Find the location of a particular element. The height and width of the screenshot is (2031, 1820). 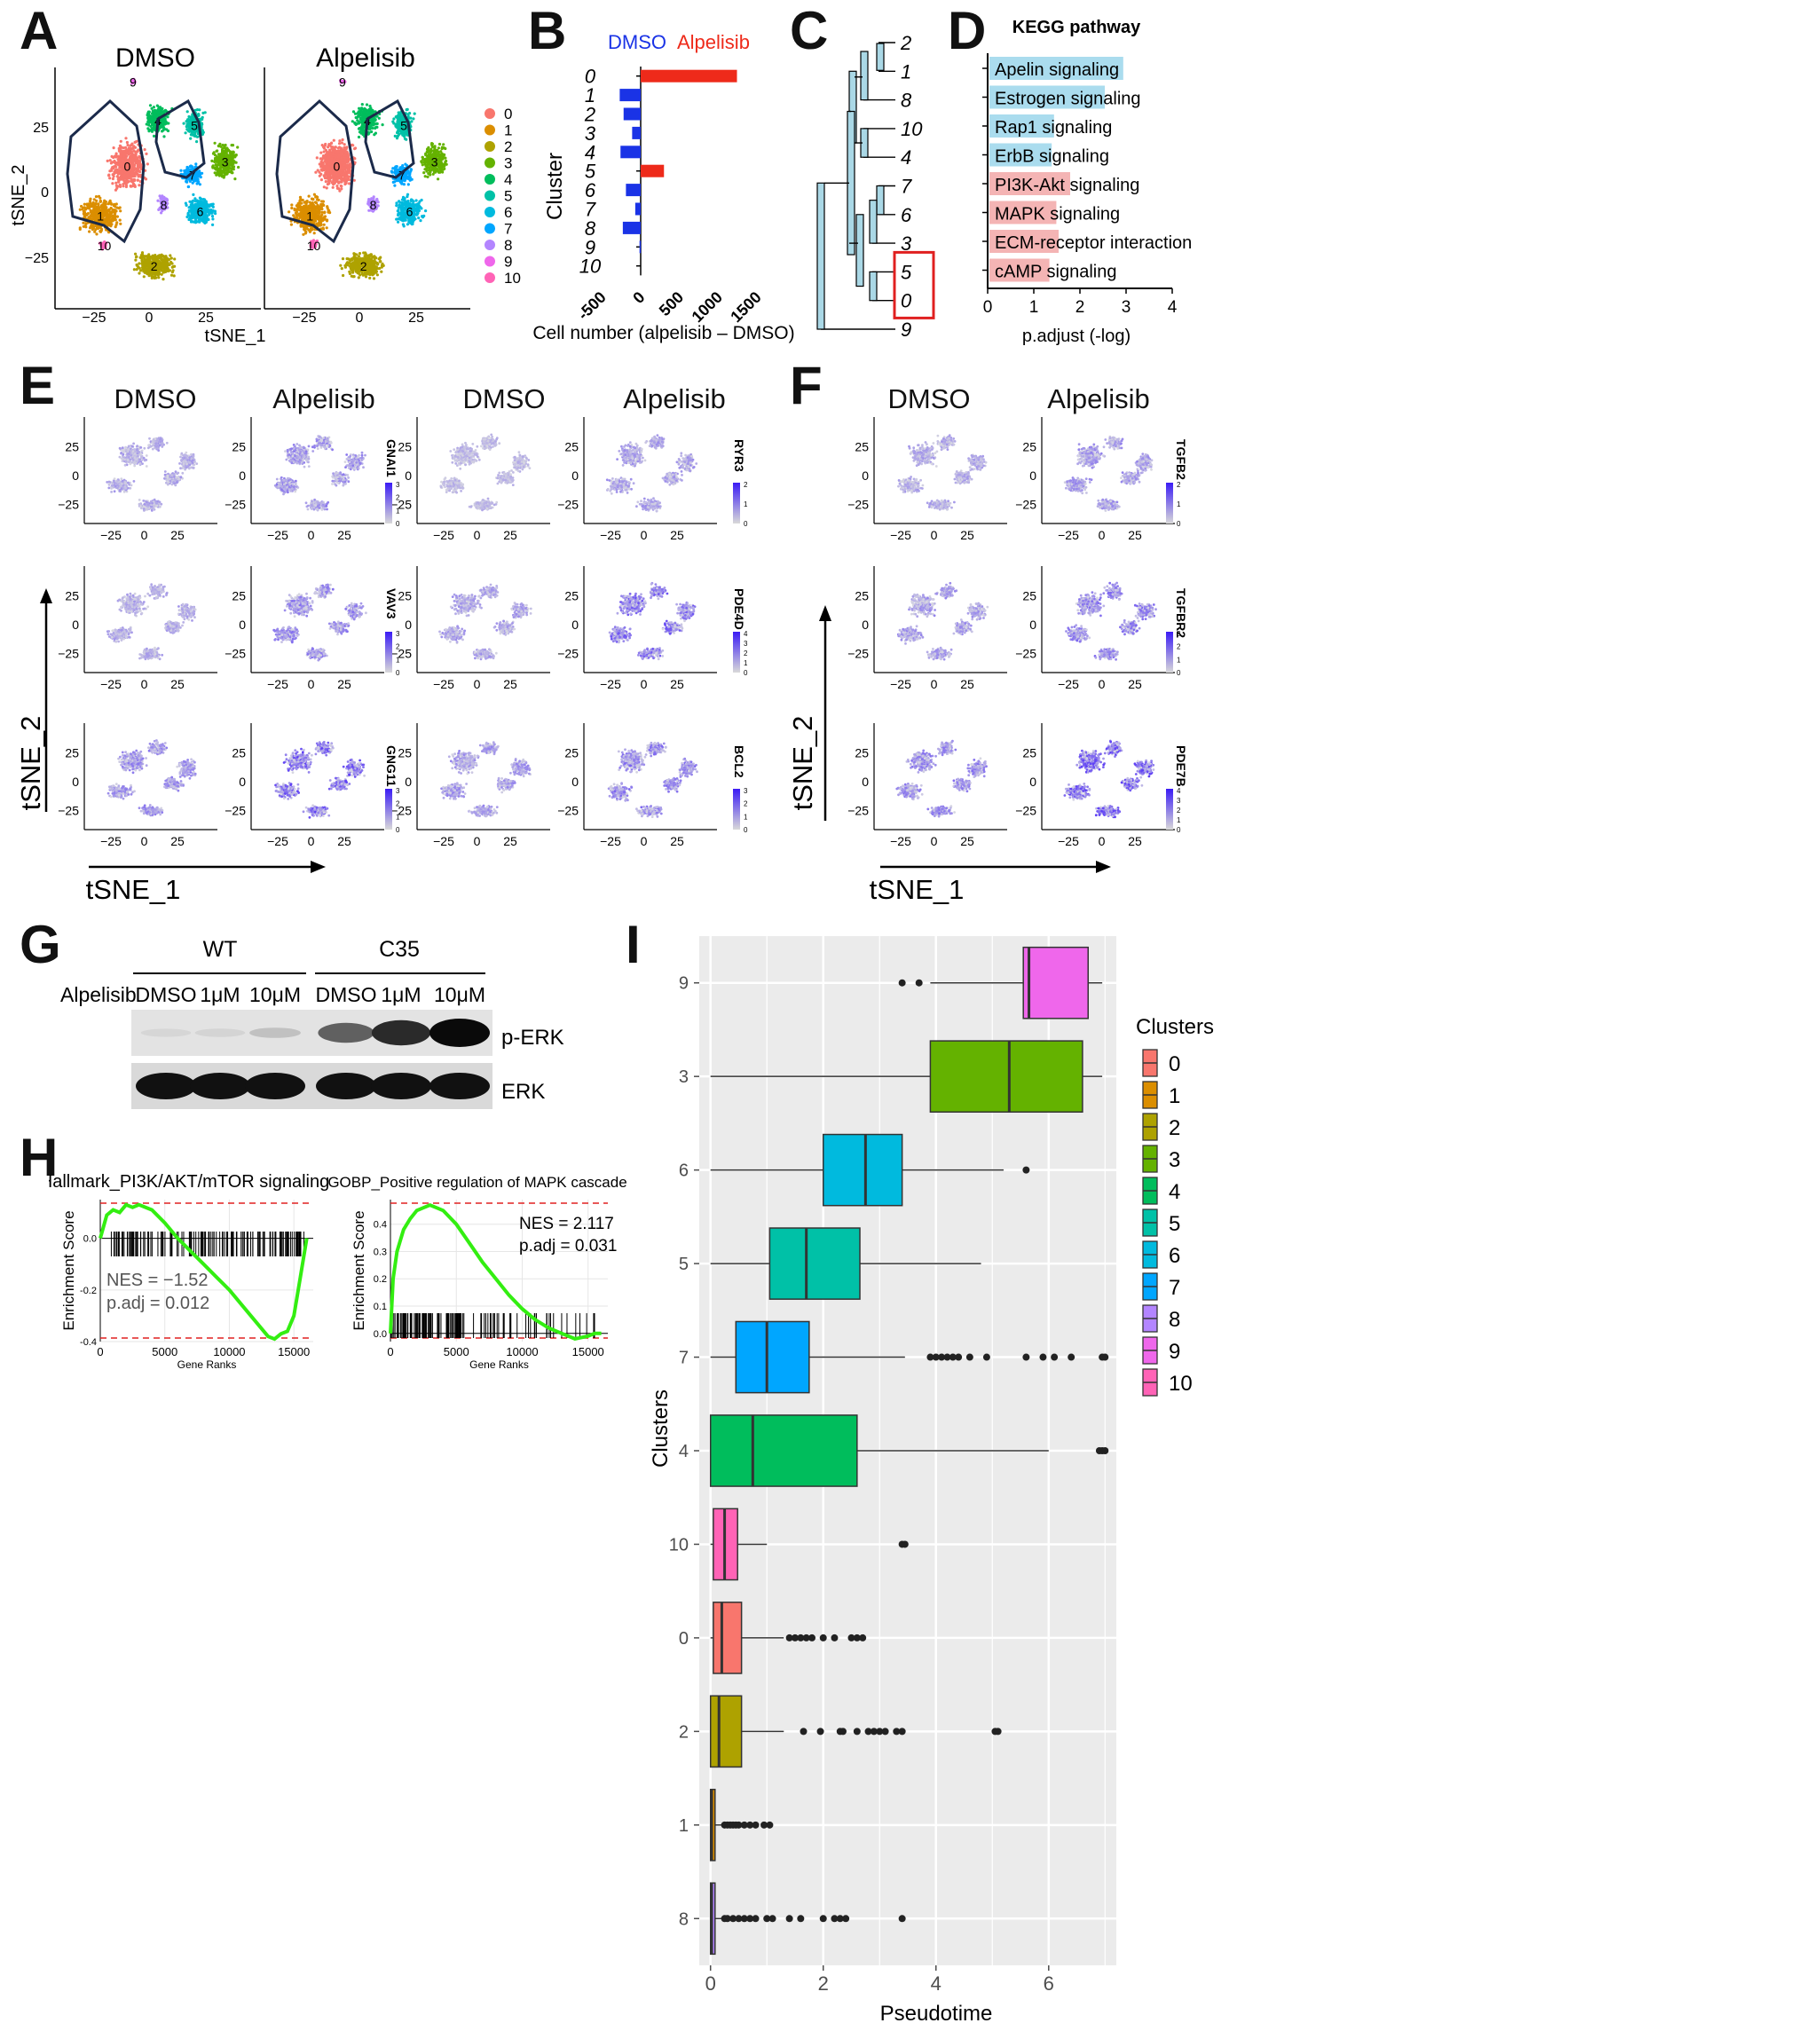

panel-i-legend-label-3: 3 is located at coordinates (1174, 1160).